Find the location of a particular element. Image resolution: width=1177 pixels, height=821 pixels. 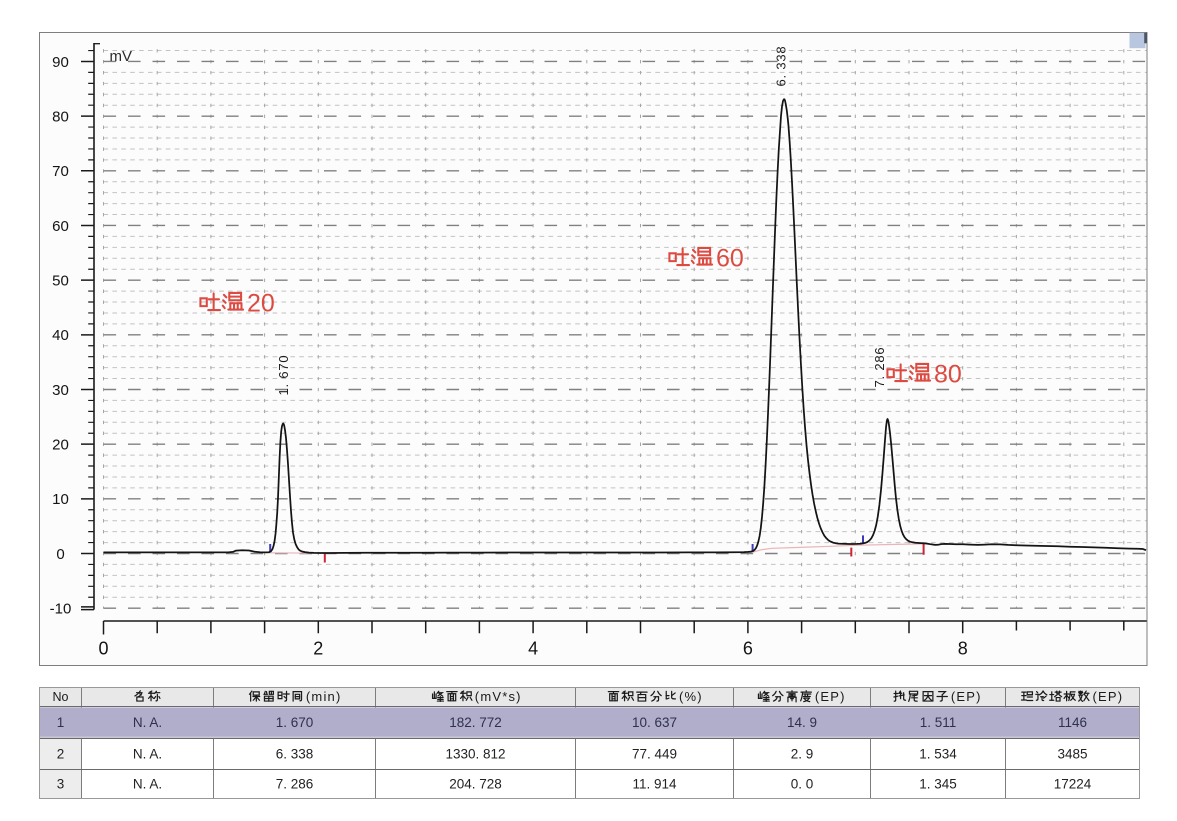

svg-text: (min) is located at coordinates (324, 696).